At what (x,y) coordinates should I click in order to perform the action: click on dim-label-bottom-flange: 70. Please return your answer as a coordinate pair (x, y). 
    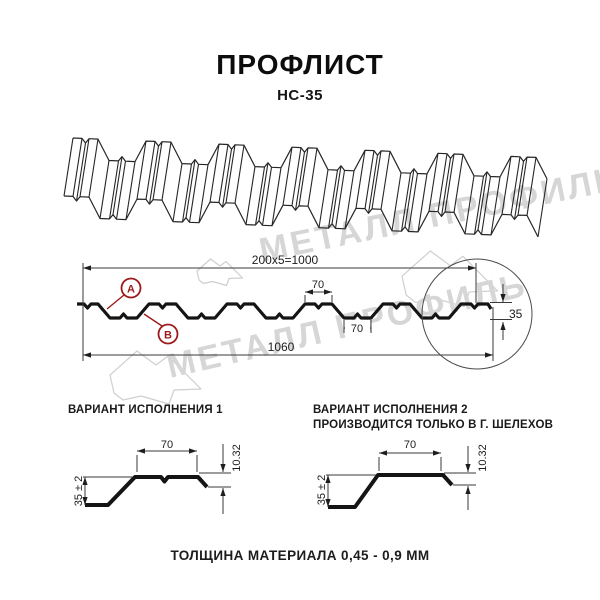
    Looking at the image, I should click on (357, 329).